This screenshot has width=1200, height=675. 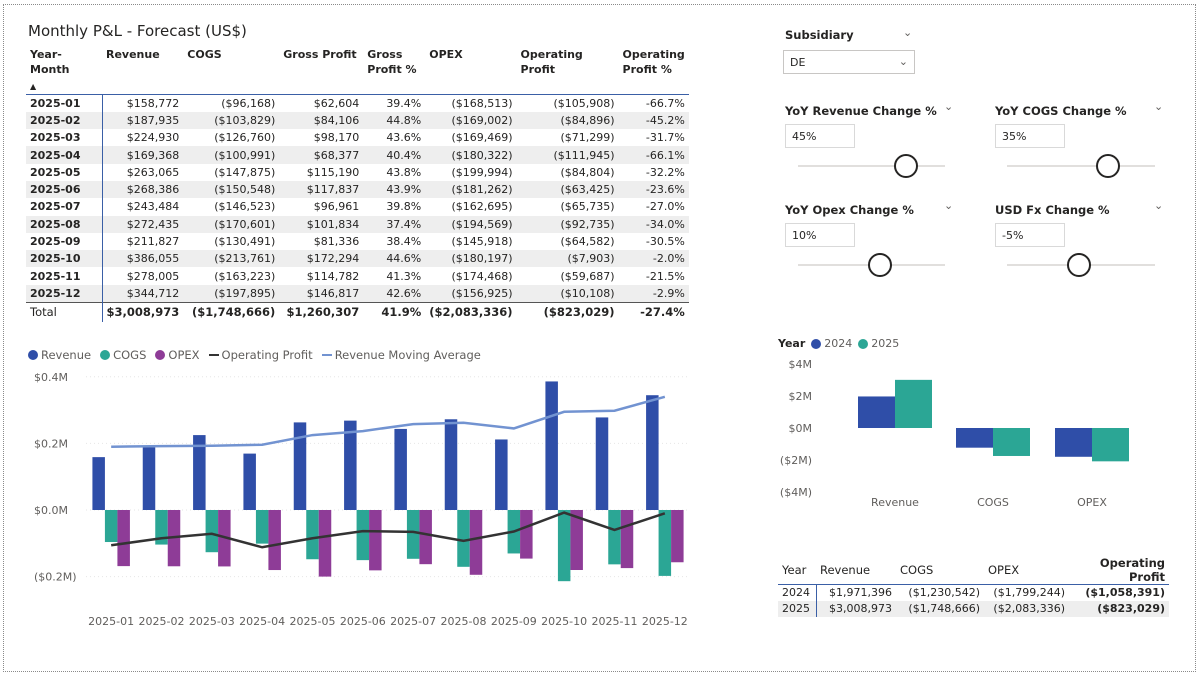 I want to click on table-cell: $187,935, so click(x=143, y=120).